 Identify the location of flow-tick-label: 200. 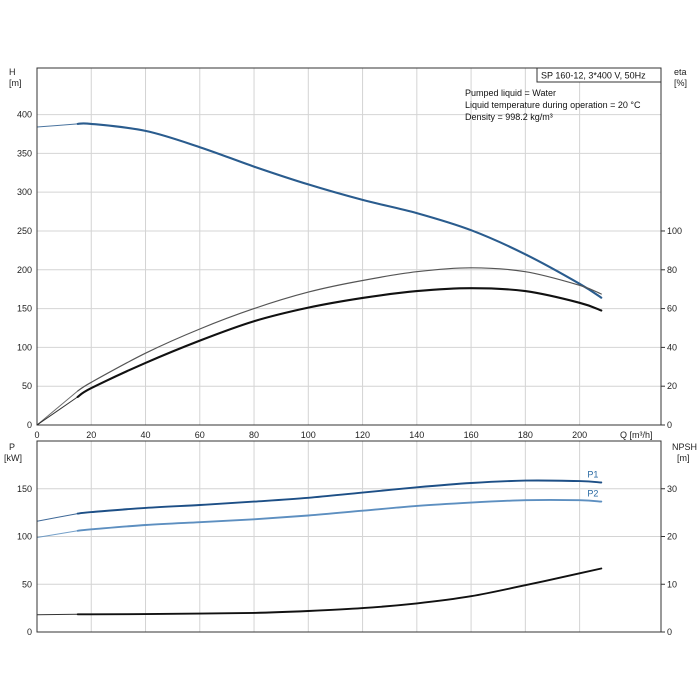
(579, 435).